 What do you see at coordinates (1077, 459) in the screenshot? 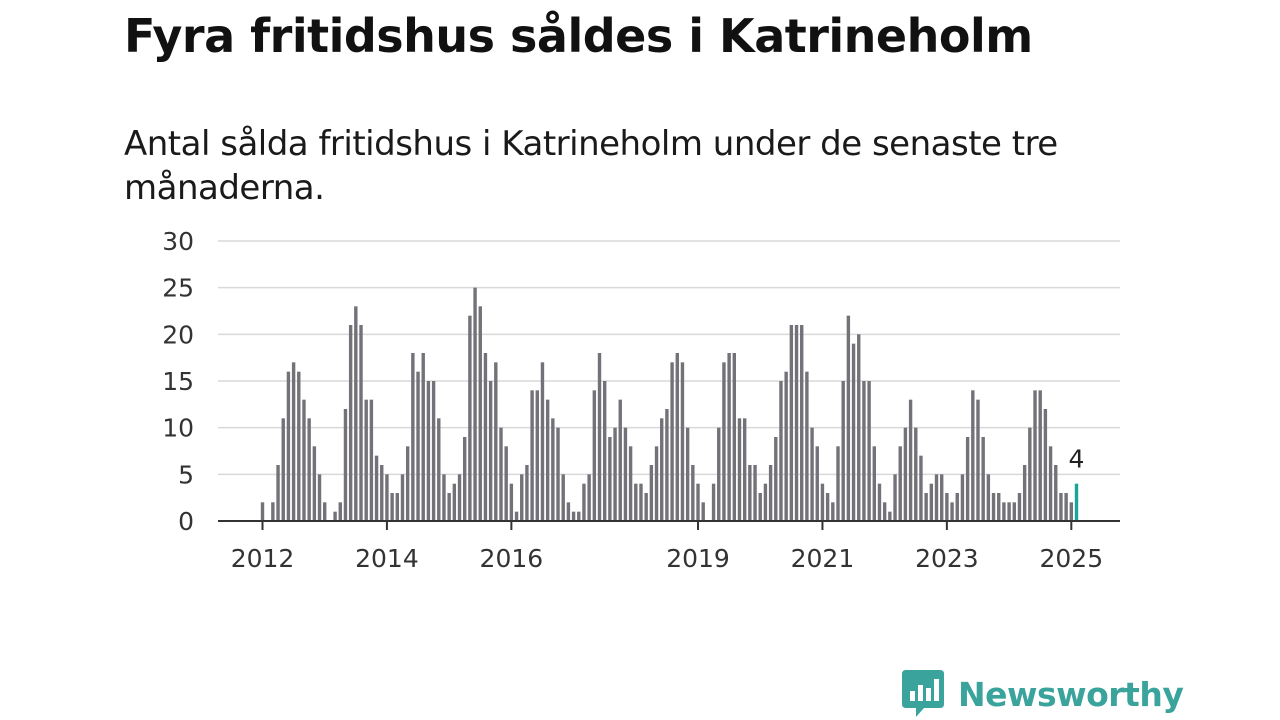
I see `highlight-value-label: 4` at bounding box center [1077, 459].